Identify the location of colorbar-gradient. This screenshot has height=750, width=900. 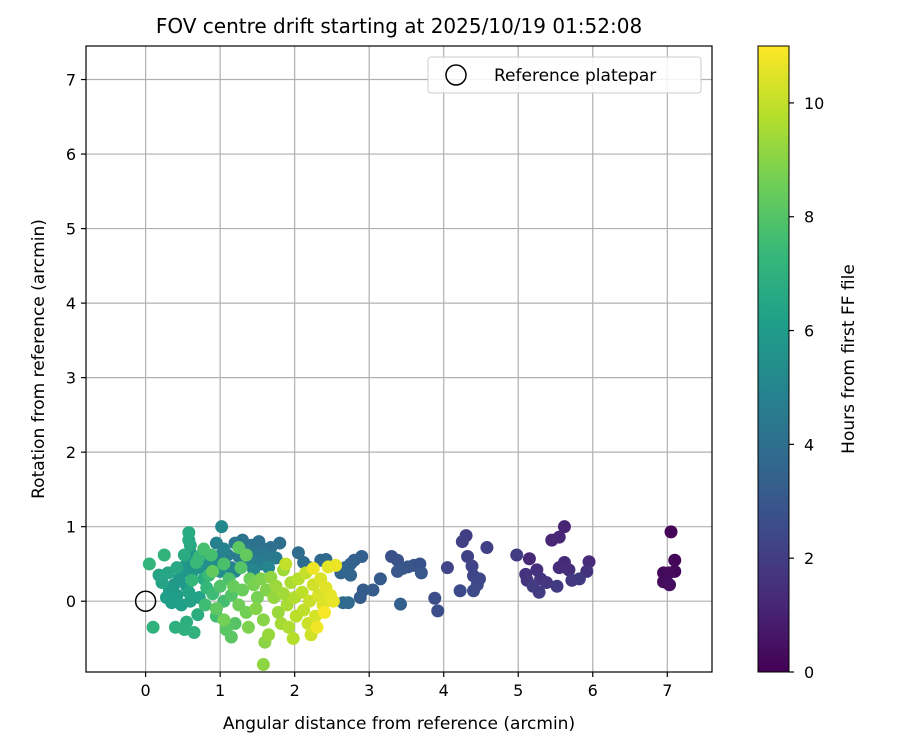
(773, 359).